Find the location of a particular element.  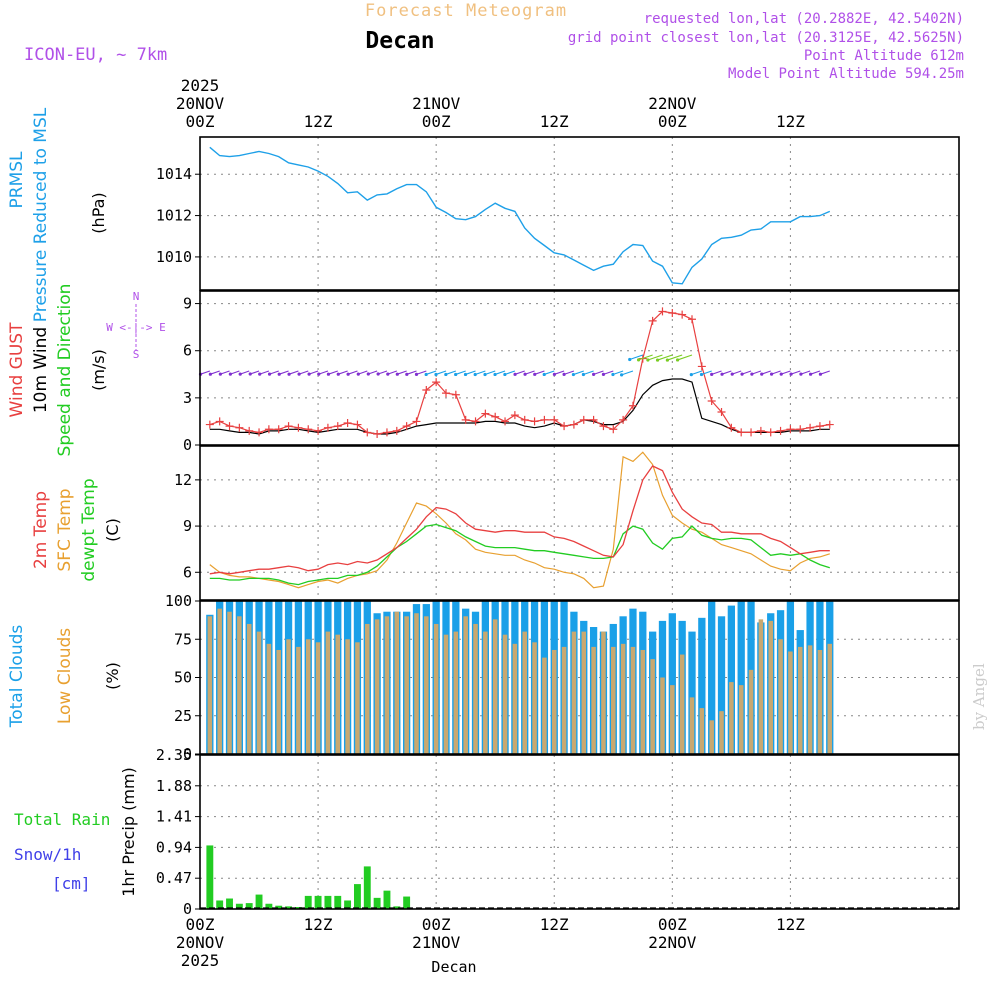

y-tick-label: 25 is located at coordinates (183, 716).